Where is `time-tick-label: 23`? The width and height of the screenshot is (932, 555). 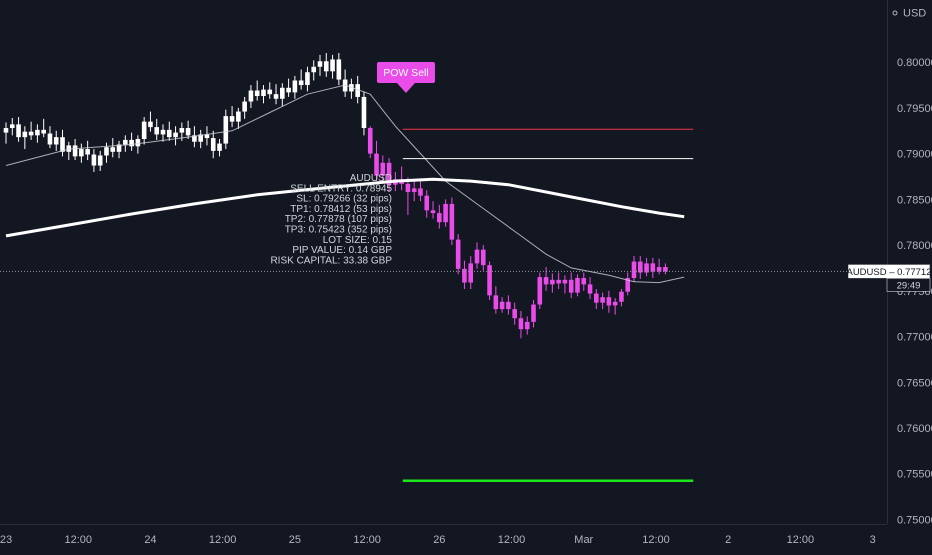 time-tick-label: 23 is located at coordinates (6, 540).